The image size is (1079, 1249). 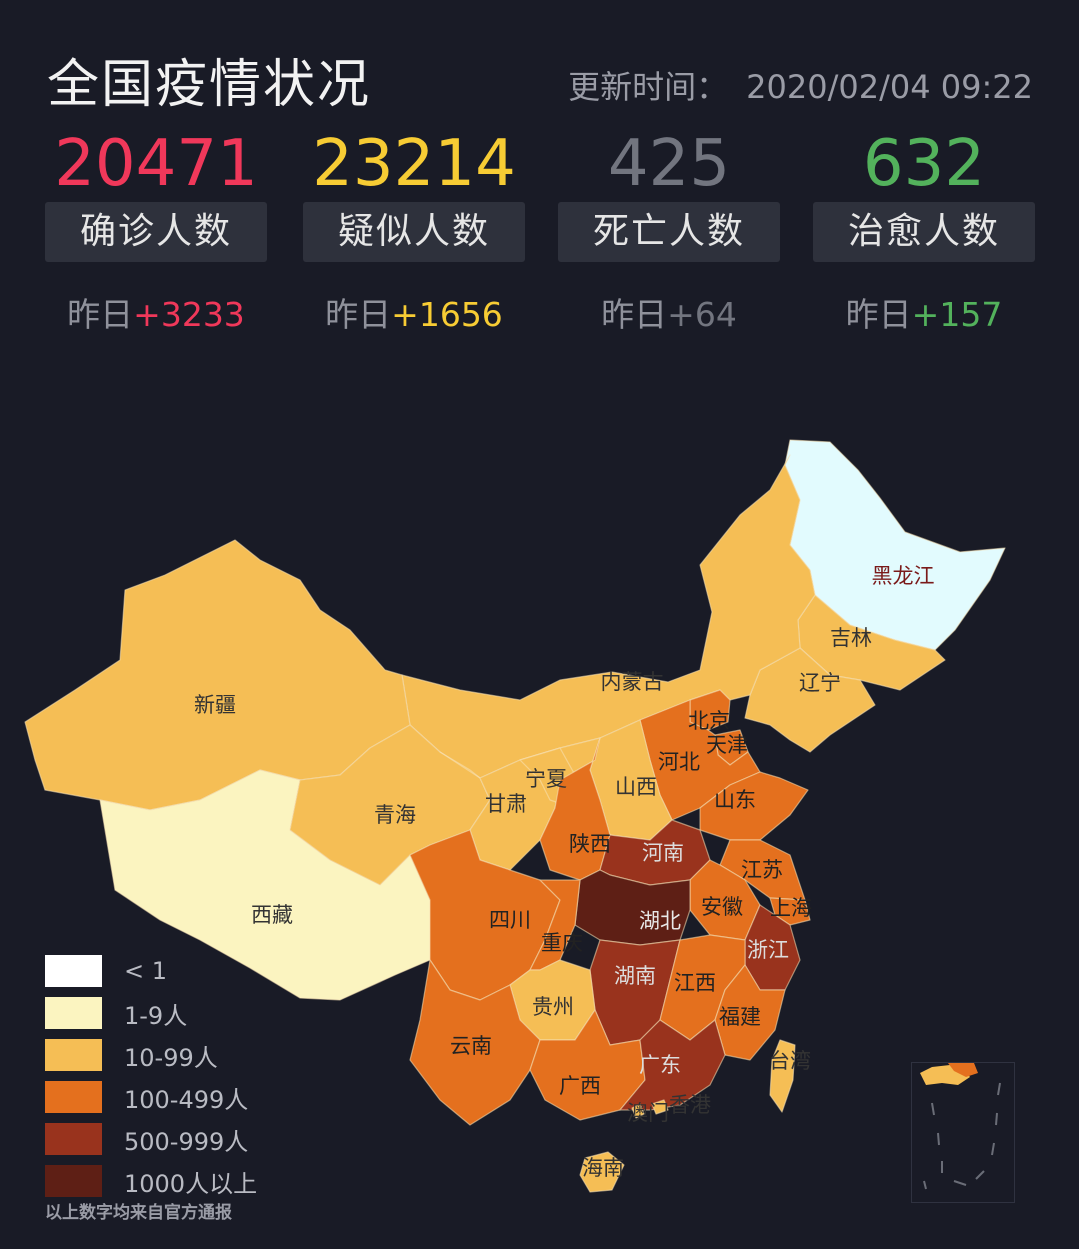 What do you see at coordinates (510, 920) in the screenshot?
I see `province-label: 四川` at bounding box center [510, 920].